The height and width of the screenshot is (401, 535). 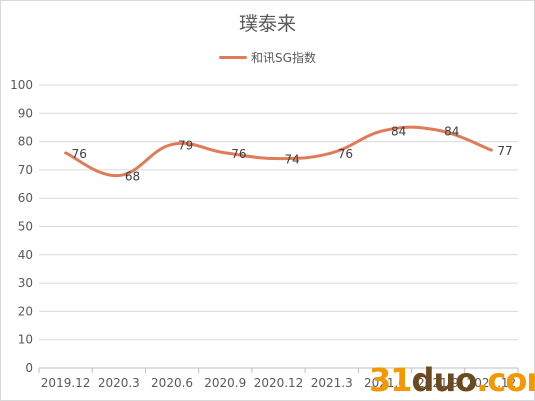 I want to click on y-tick-label: 10, so click(x=25, y=340).